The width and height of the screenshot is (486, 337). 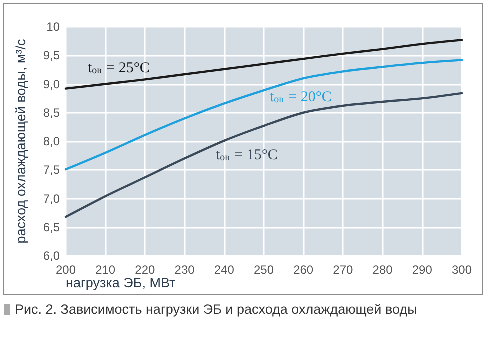 What do you see at coordinates (119, 68) in the screenshot?
I see `annotation: tов = 25°C` at bounding box center [119, 68].